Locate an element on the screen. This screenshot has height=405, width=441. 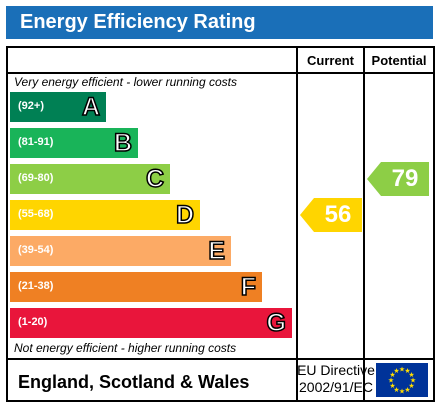
potential-header: Potential is located at coordinates (399, 60).